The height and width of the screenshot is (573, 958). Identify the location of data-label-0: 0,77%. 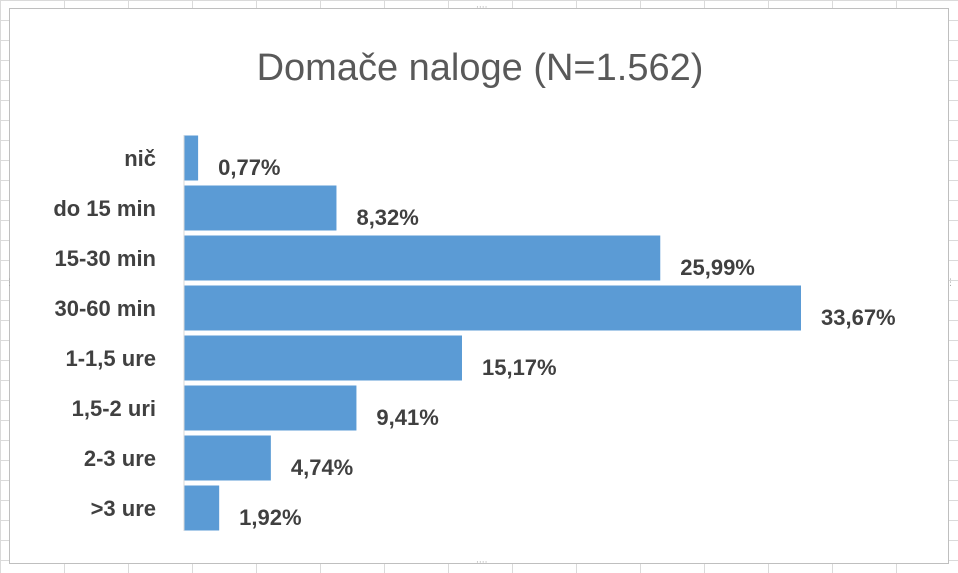
(249, 167).